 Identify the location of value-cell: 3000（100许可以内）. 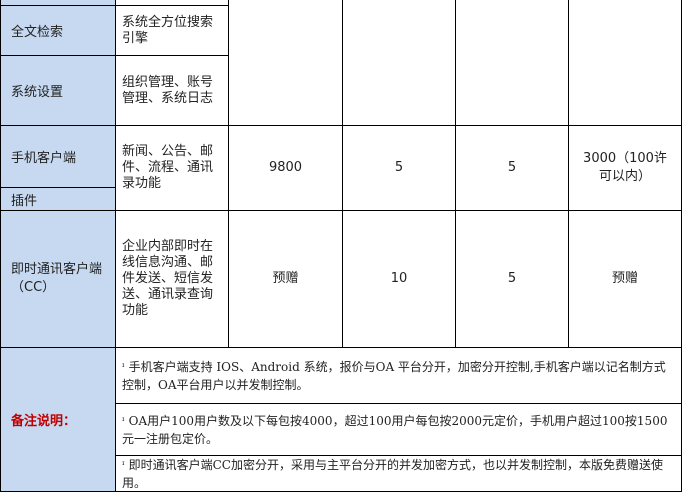
(625, 168).